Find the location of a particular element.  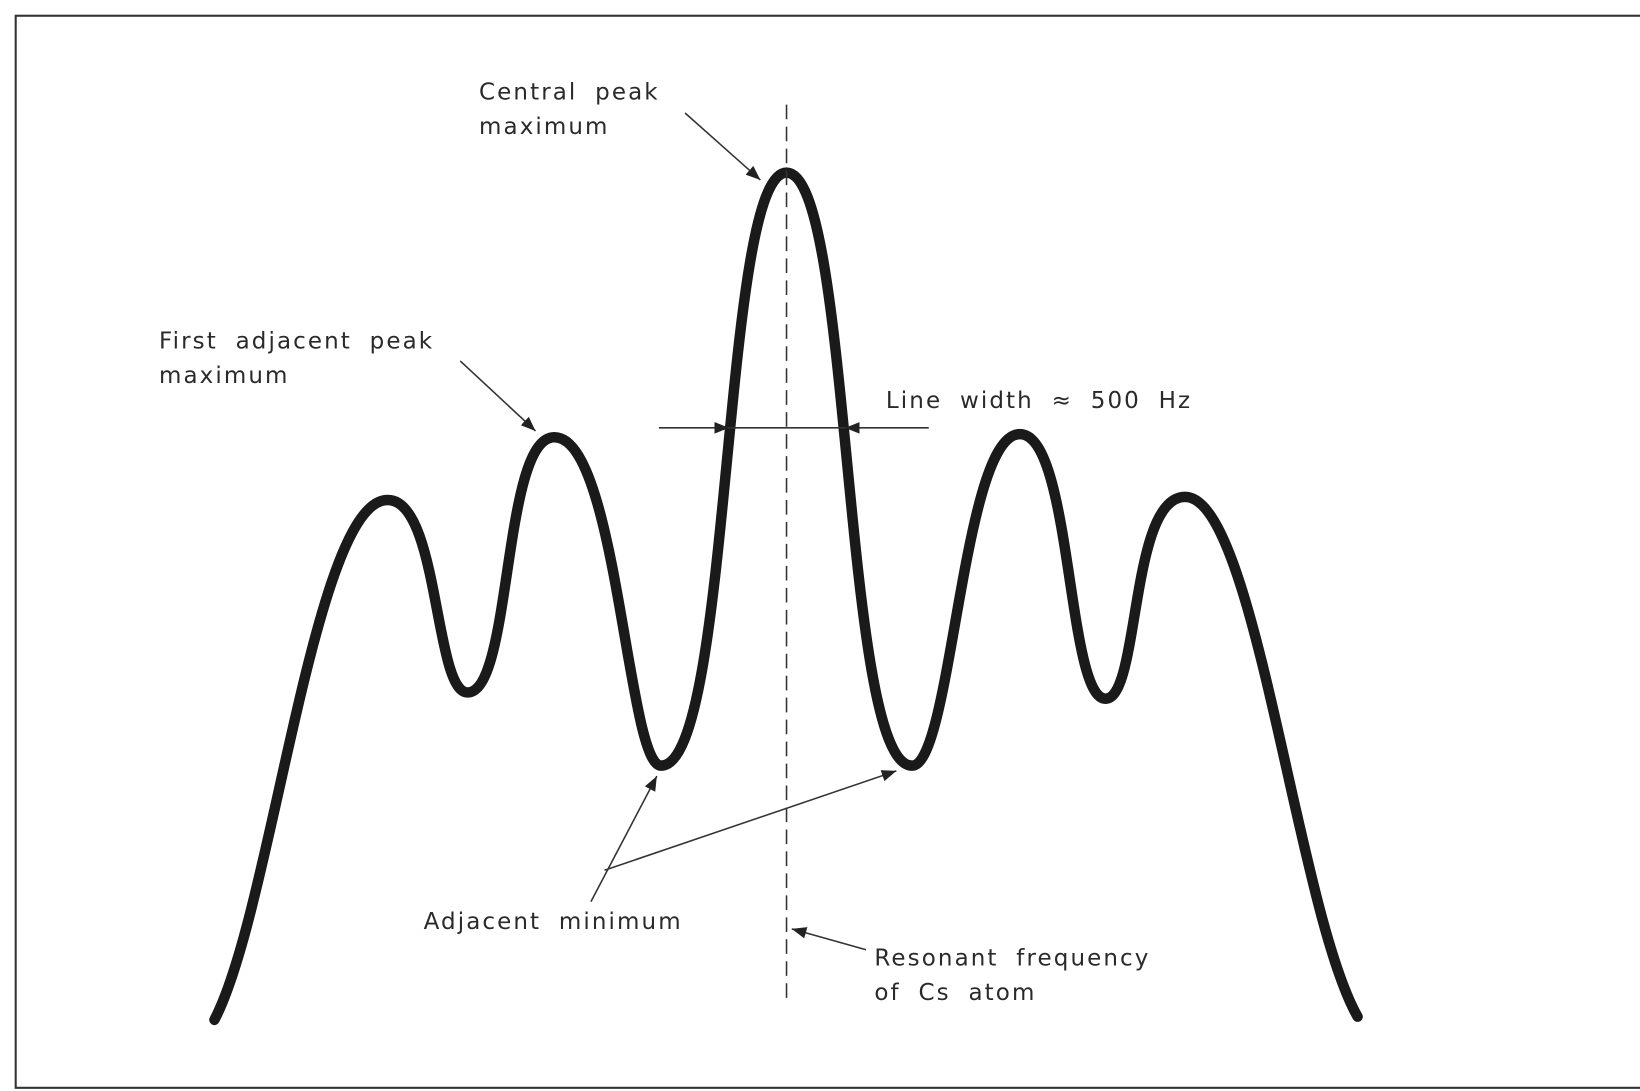

label: Resonant frequency is located at coordinates (1012, 958).